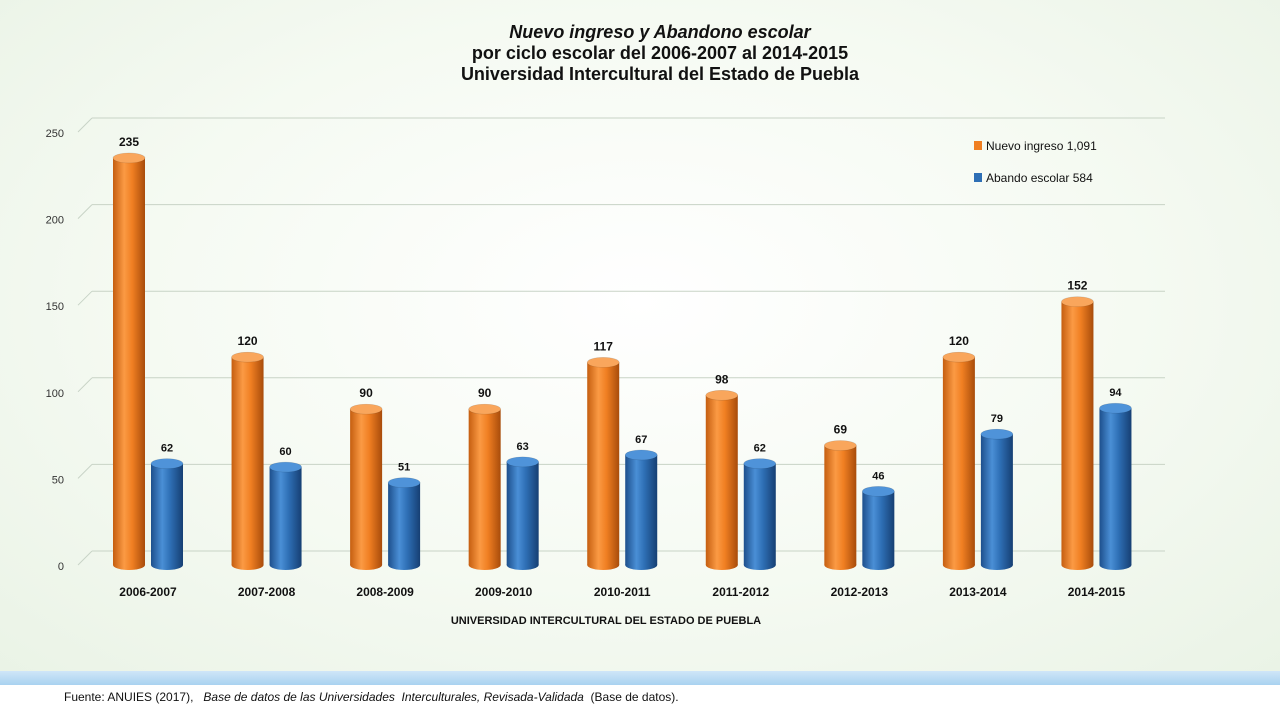 Image resolution: width=1280 pixels, height=720 pixels. Describe the element at coordinates (1077, 286) in the screenshot. I see `data-label: 152` at that location.